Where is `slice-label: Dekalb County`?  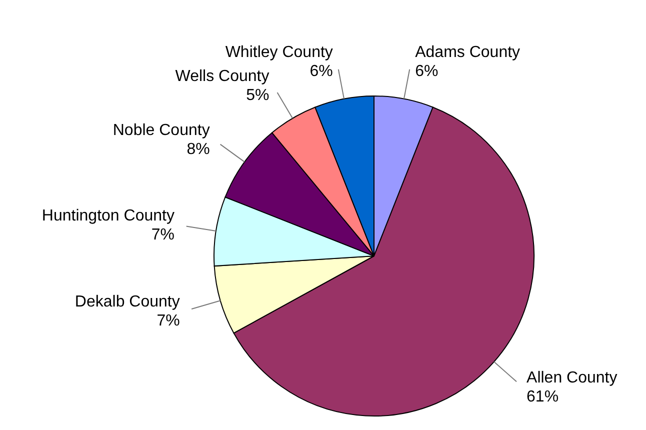 slice-label: Dekalb County is located at coordinates (127, 302).